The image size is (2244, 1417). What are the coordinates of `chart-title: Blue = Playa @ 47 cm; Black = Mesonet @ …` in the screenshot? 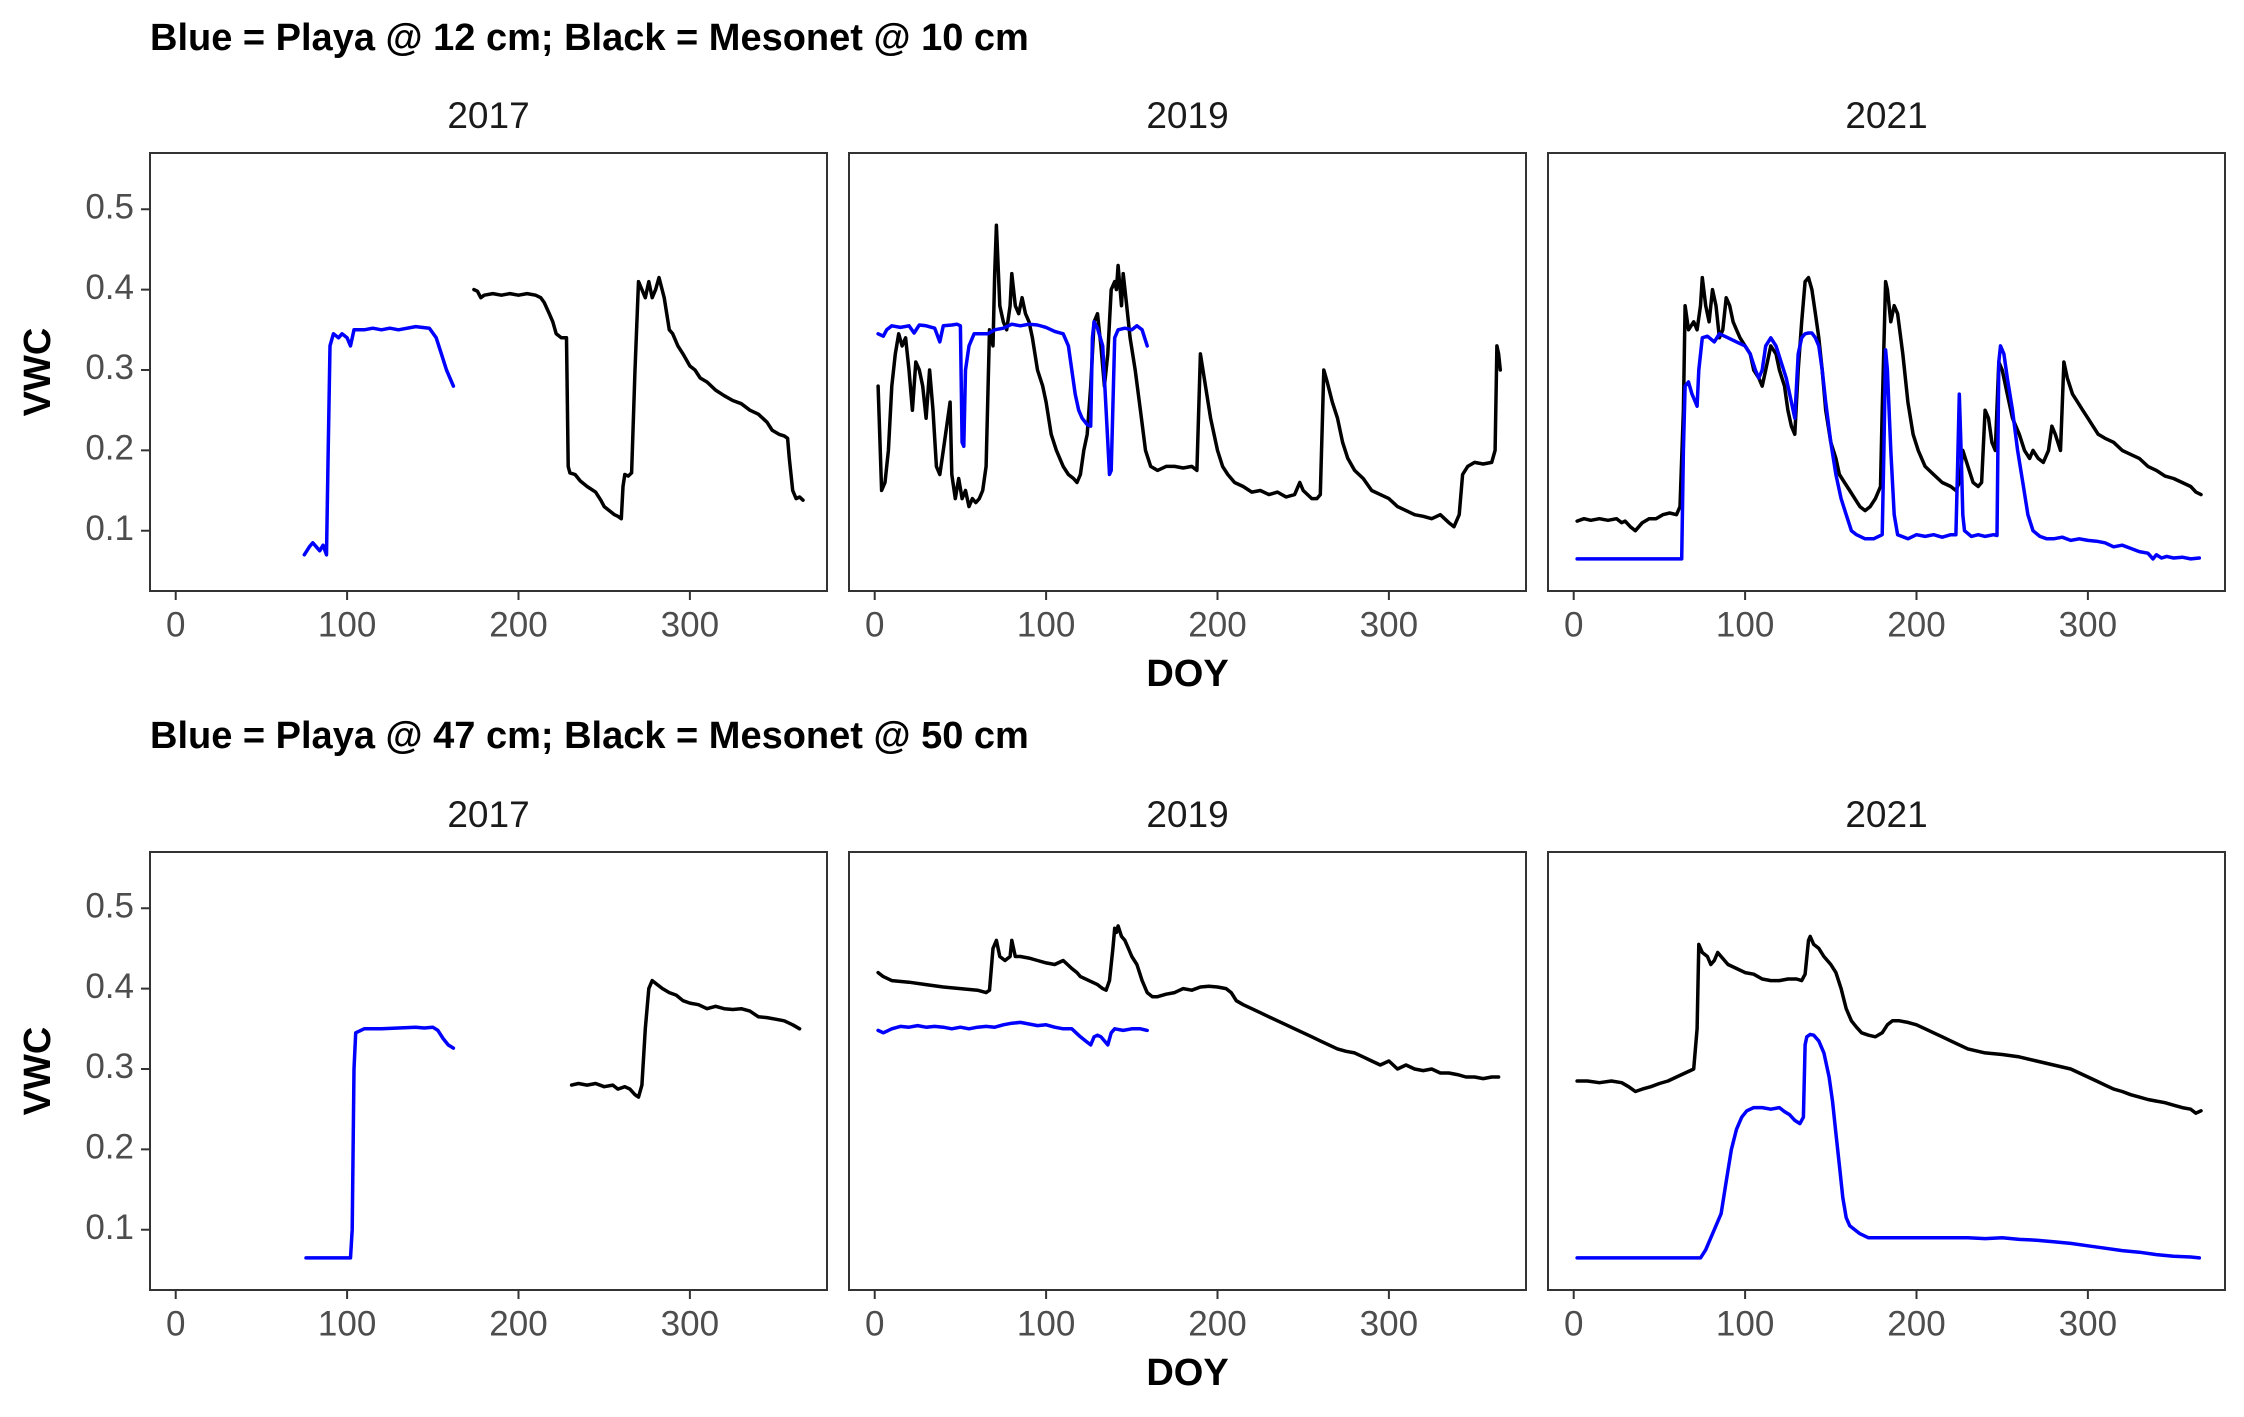 It's located at (589, 736).